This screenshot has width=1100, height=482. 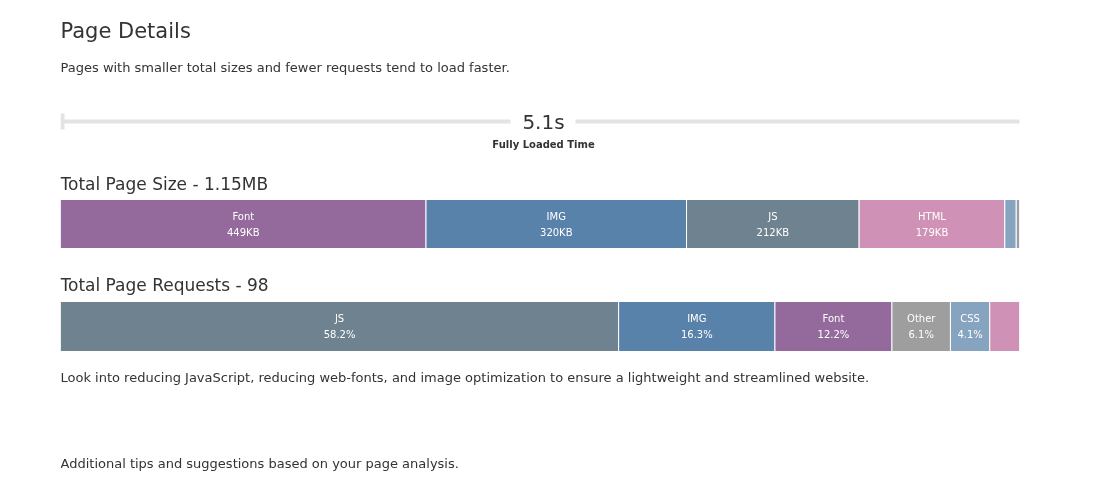 I want to click on text: Pages with smaller total sizes and fewer requests tend to load faster., so click(x=285, y=67).